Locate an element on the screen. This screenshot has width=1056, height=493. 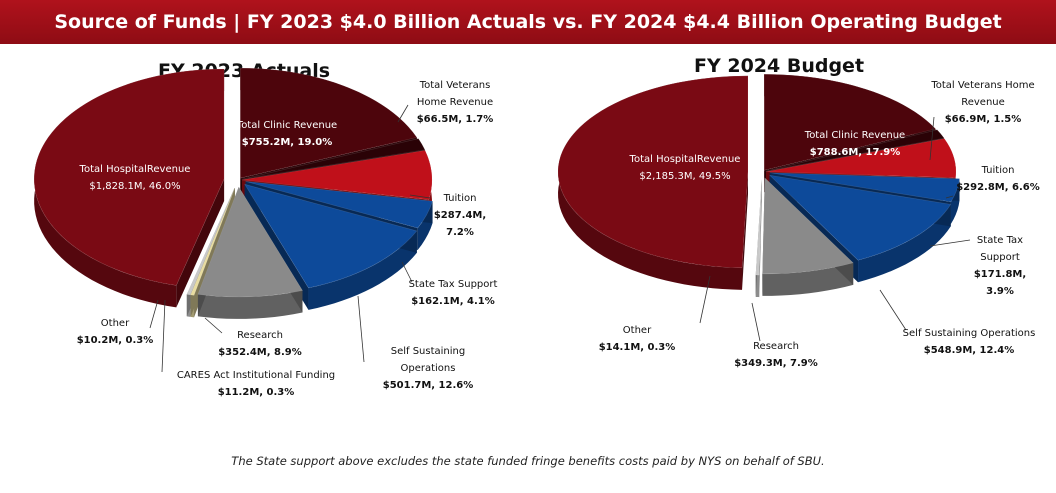
label-fy24-research: Research $349.3M, 7.9% is located at coordinates (776, 355).